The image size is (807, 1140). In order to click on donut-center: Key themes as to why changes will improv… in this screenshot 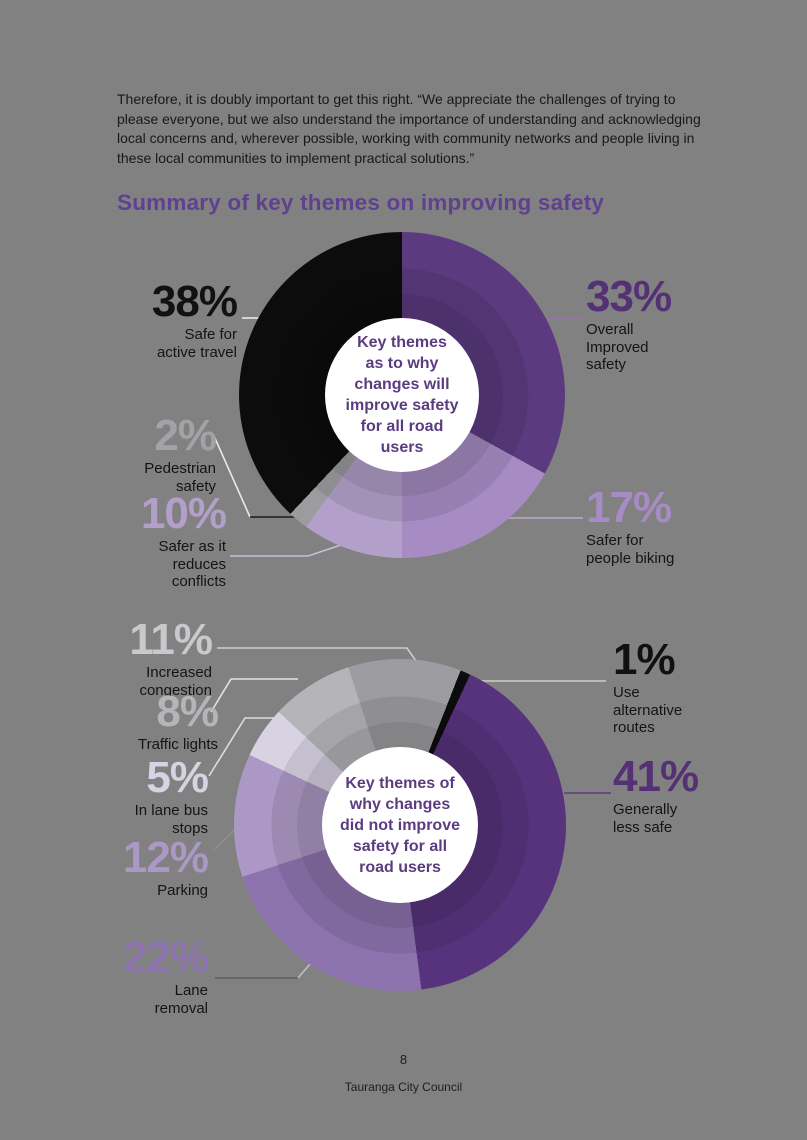, I will do `click(402, 395)`.